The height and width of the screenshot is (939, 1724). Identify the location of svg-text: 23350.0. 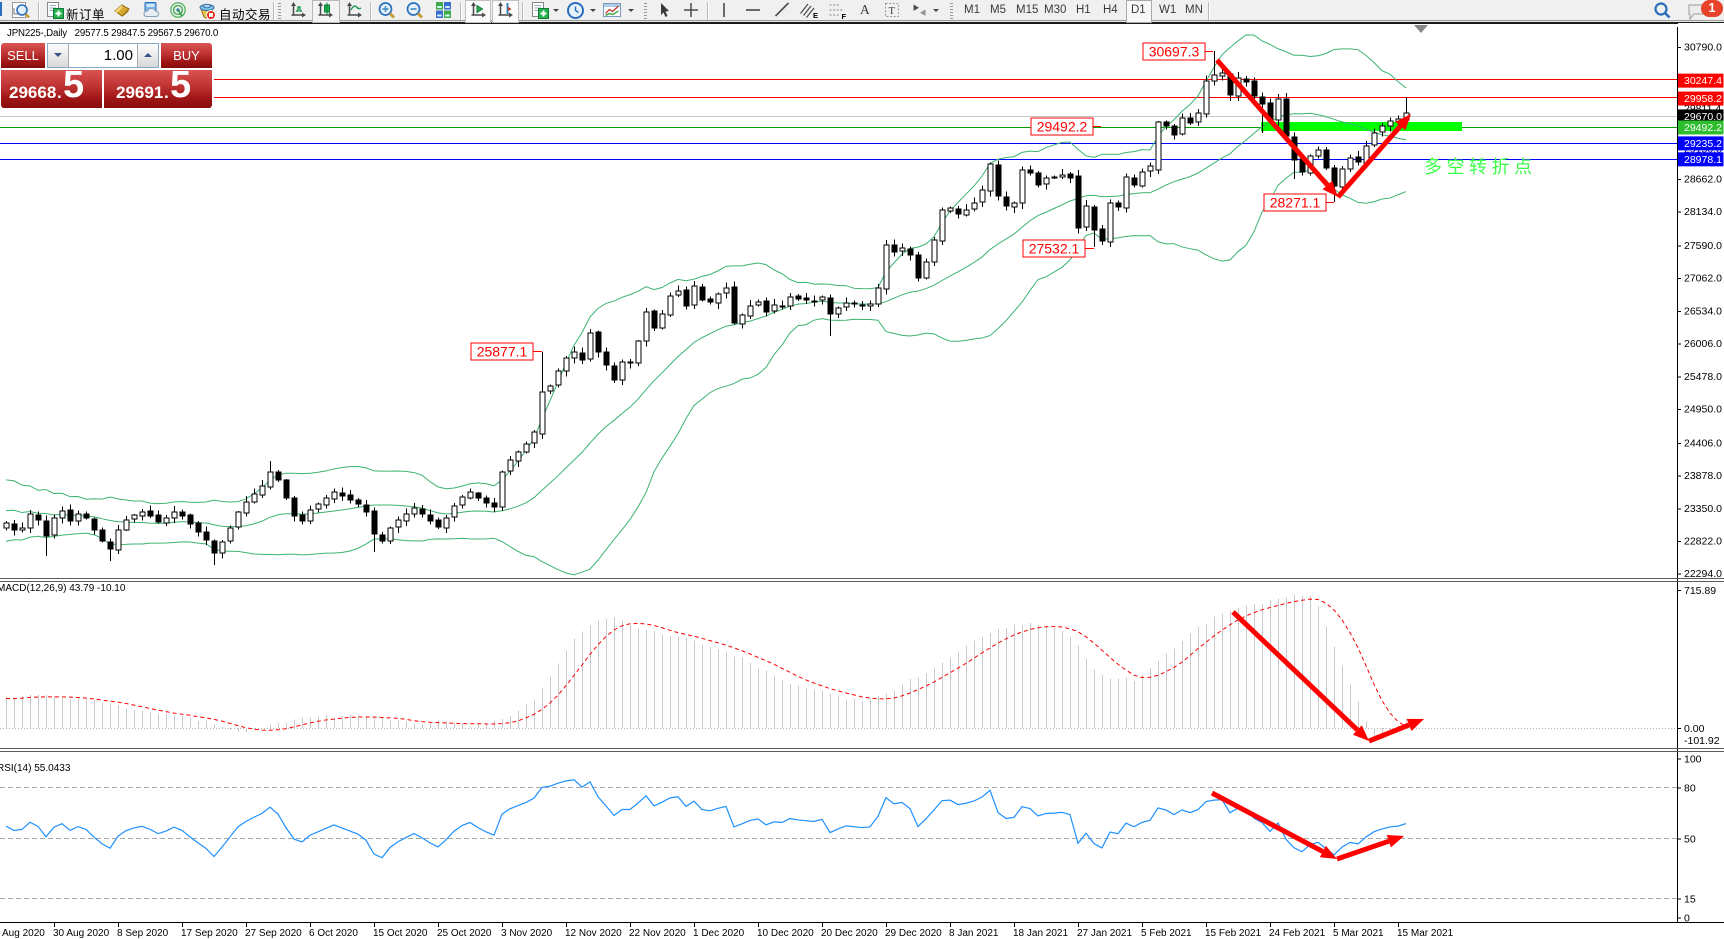
(1703, 509).